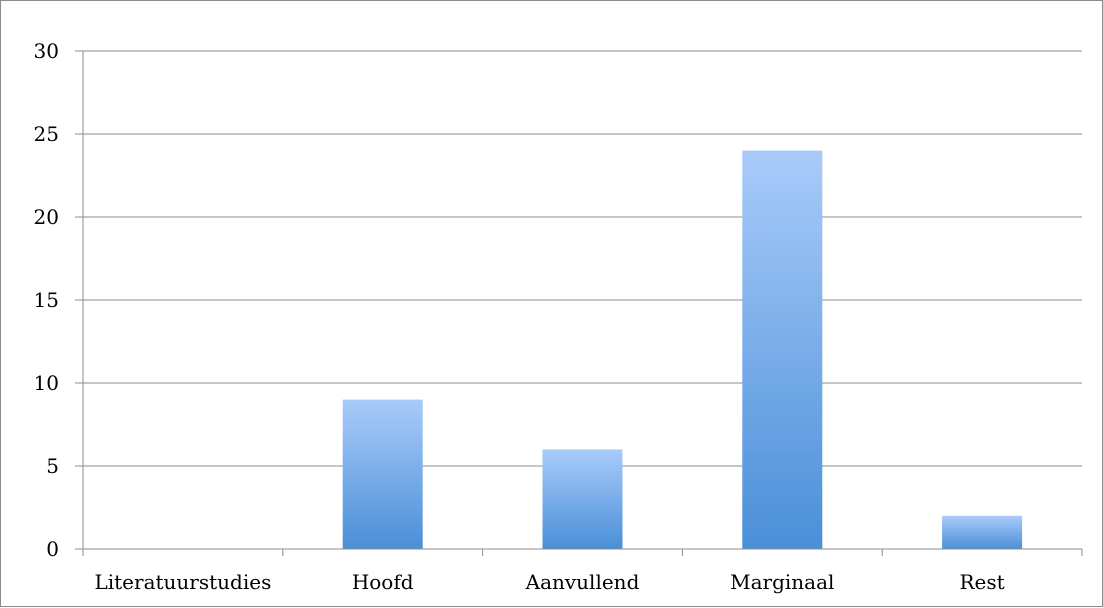 Image resolution: width=1103 pixels, height=608 pixels. I want to click on y-tick-label: 20, so click(46, 217).